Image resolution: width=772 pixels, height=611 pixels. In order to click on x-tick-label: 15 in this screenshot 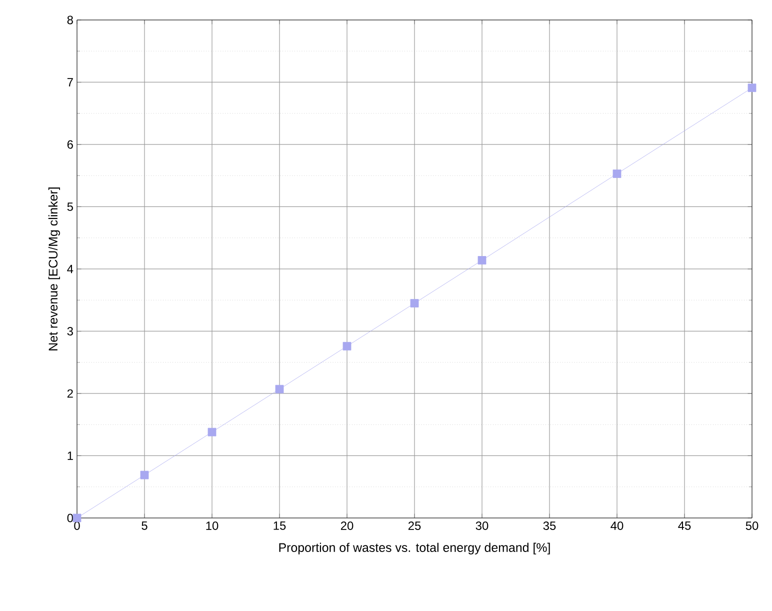, I will do `click(280, 526)`.